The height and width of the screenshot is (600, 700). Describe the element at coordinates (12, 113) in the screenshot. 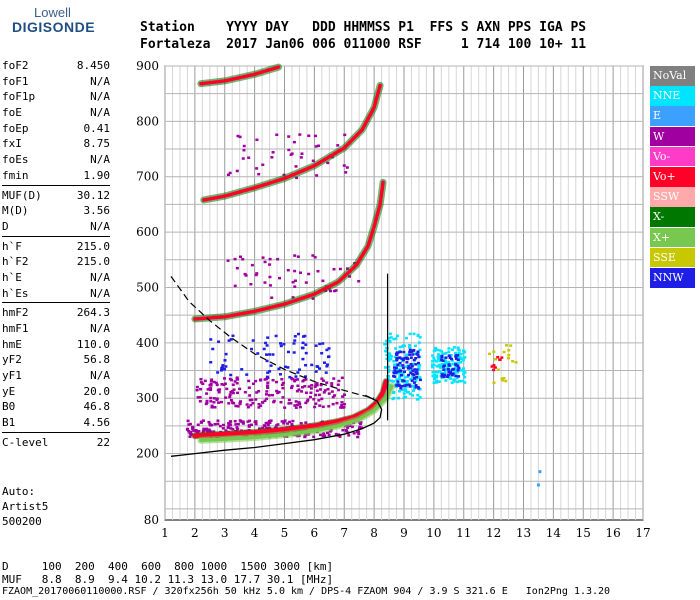

I see `param-name: foE` at that location.